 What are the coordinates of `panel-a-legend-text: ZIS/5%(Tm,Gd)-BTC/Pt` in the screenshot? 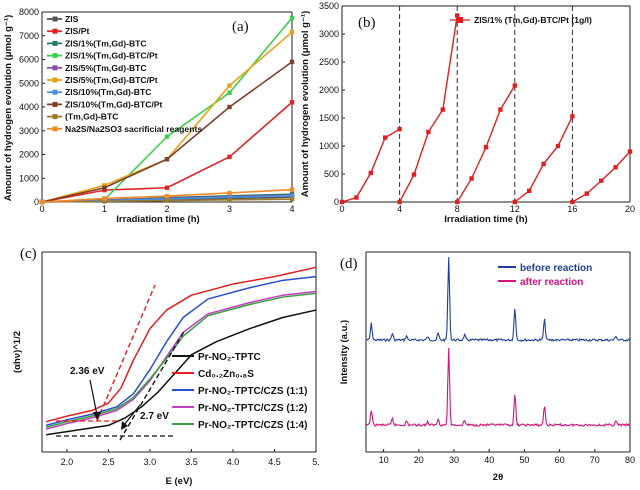 It's located at (111, 80).